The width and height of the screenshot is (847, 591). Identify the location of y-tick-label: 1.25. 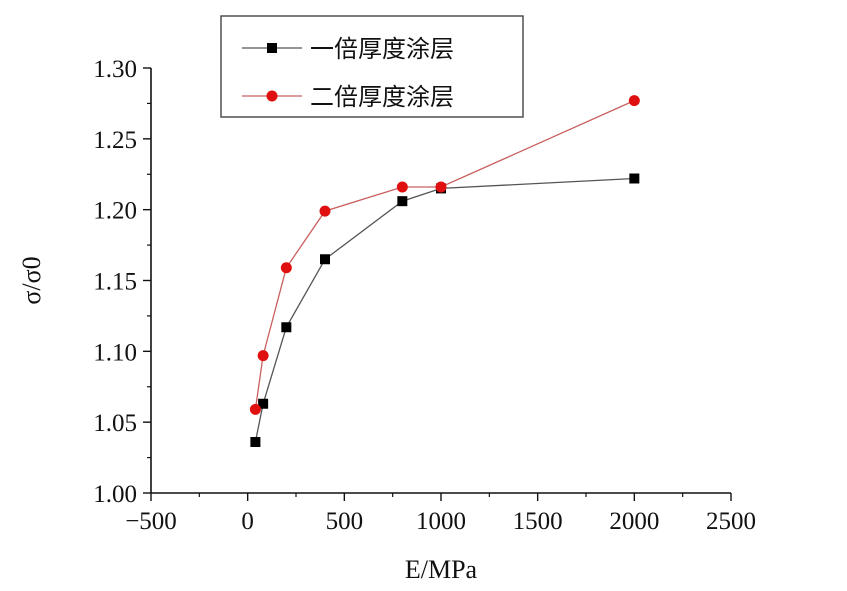
(115, 140).